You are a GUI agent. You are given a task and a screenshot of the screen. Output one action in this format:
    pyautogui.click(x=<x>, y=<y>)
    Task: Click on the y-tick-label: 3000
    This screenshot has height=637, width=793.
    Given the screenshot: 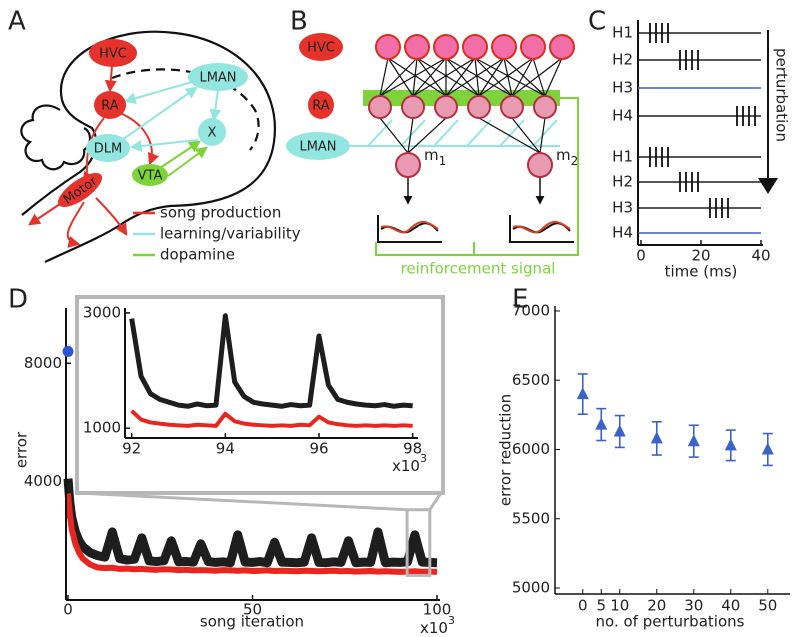 What is the action you would take?
    pyautogui.click(x=102, y=312)
    